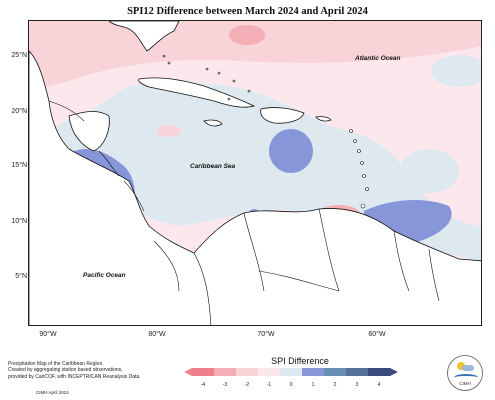 This screenshot has height=400, width=495. Describe the element at coordinates (465, 383) in the screenshot. I see `logo-text: CIMH` at that location.